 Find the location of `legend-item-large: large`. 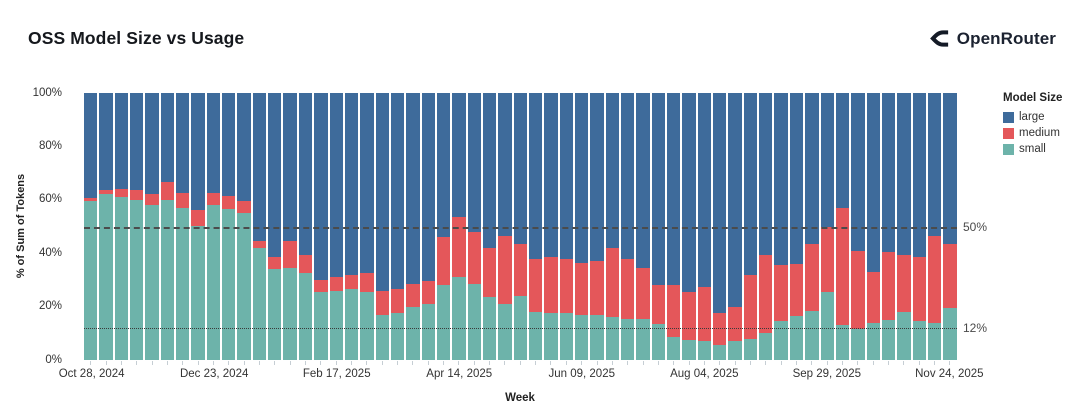

legend-item-large: large is located at coordinates (1032, 117).